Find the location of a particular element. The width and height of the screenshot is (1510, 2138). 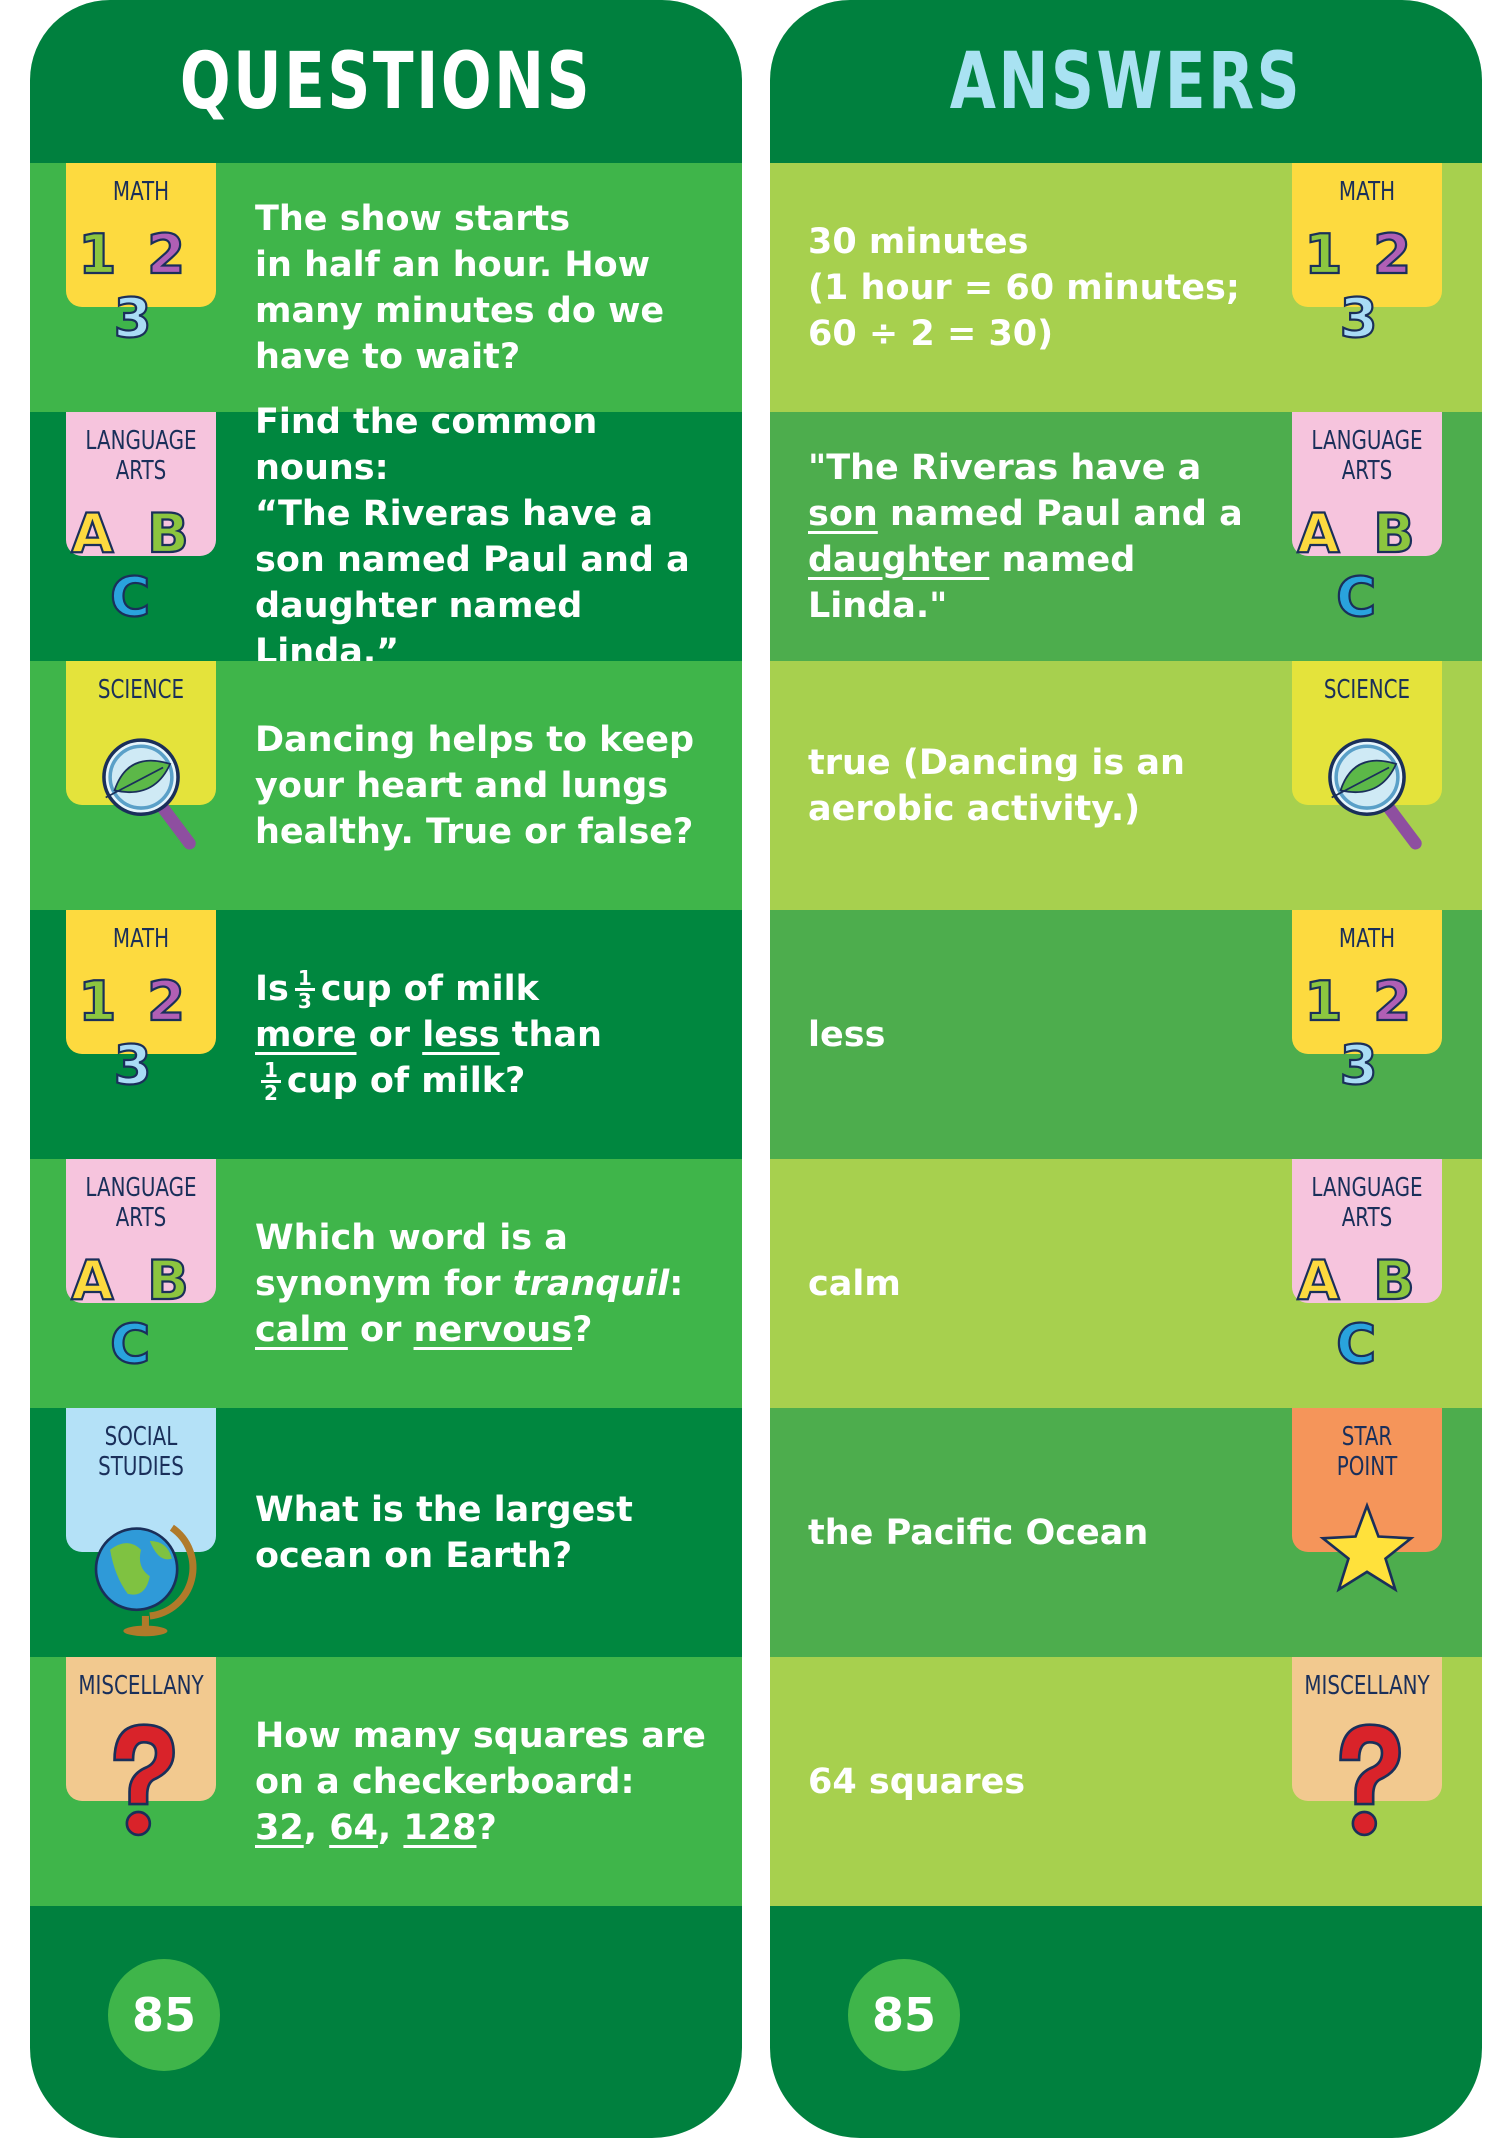

text-line: Is 1 3 cup of milk is located at coordinates (490, 989).